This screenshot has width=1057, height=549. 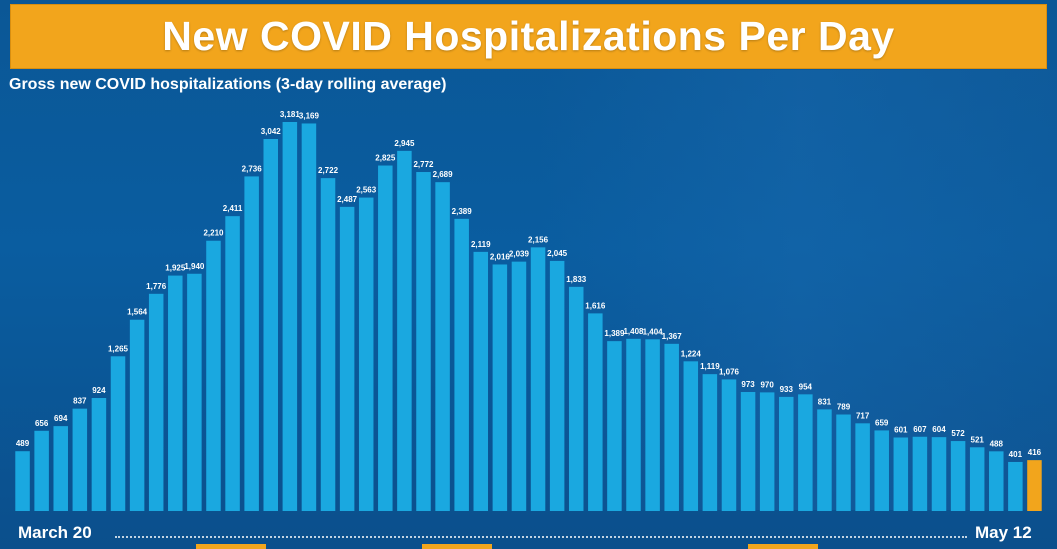 What do you see at coordinates (557, 253) in the screenshot?
I see `bar-value-label: 2,045` at bounding box center [557, 253].